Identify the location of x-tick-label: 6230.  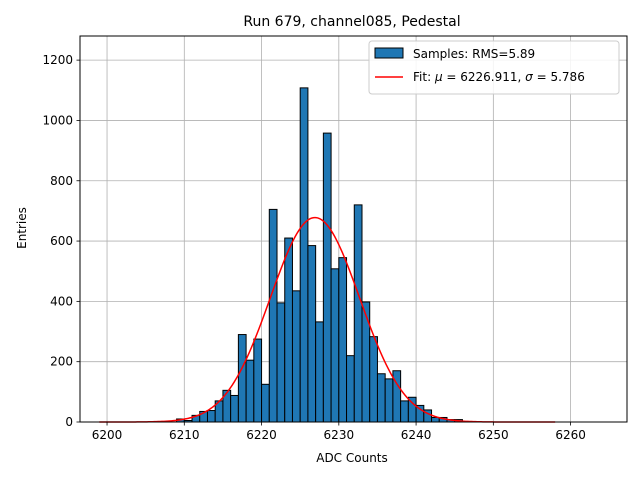
(339, 435).